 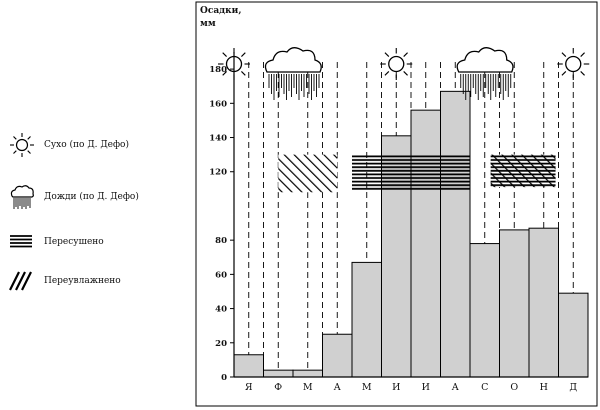 I want to click on y-tick-label: 60, so click(x=221, y=275).